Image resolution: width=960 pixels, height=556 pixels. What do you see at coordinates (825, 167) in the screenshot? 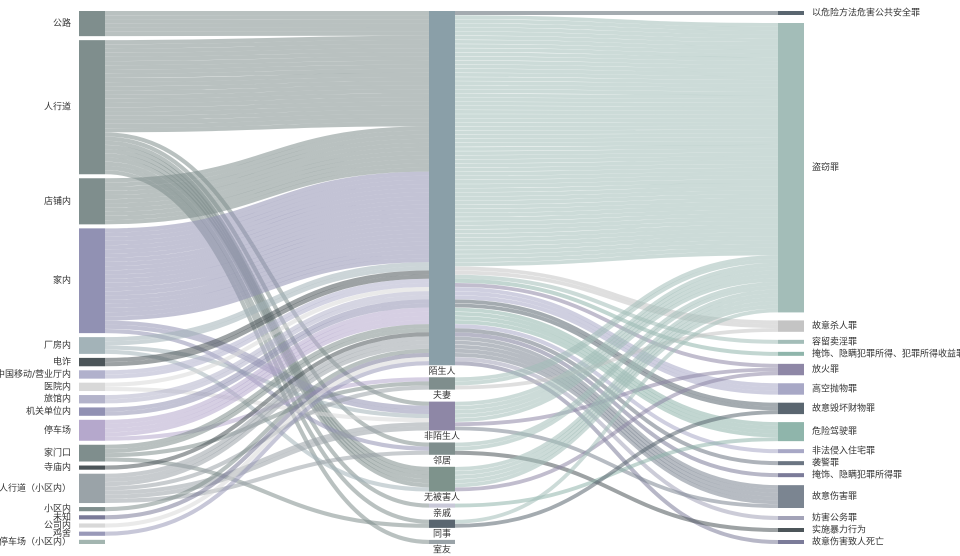
I see `sankey-node-label: 盗窃罪` at bounding box center [825, 167].